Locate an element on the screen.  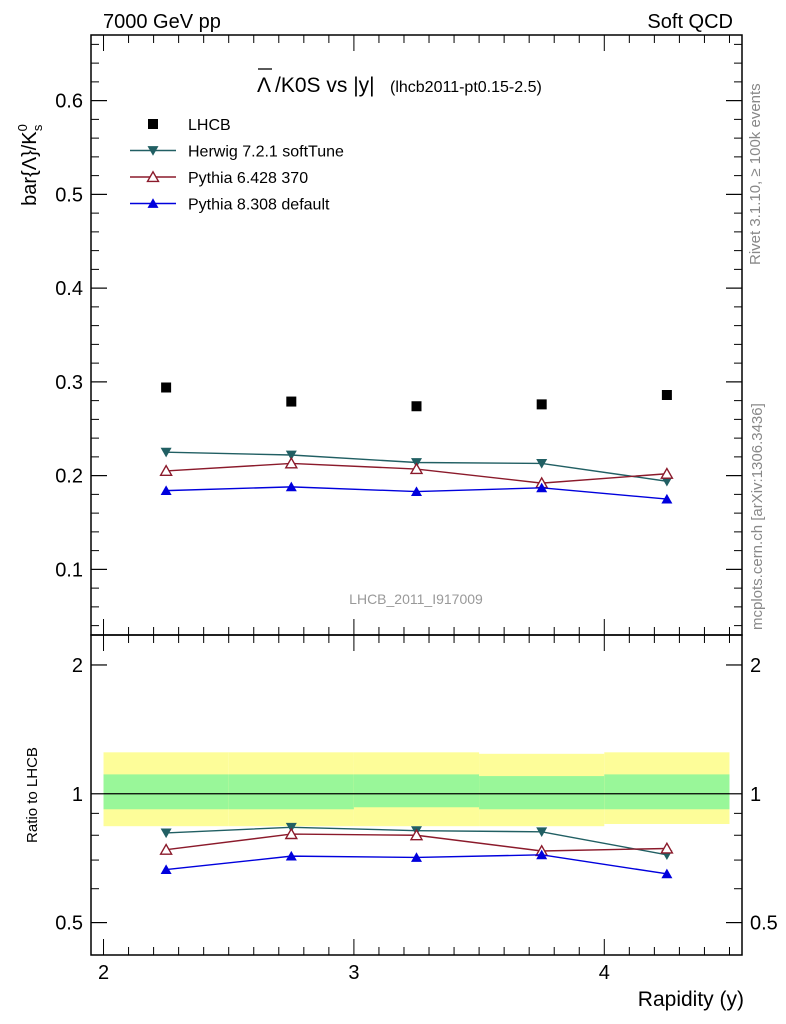
legend-label: Pythia 8.308 default is located at coordinates (259, 205).